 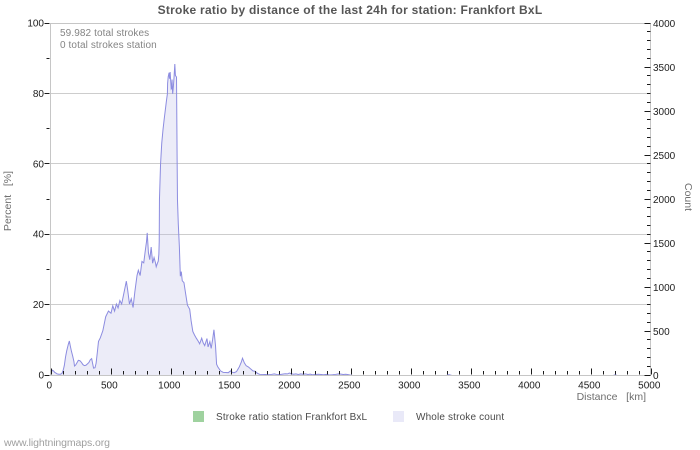 I want to click on annotation-total-strokes: 59.982 total strokes, so click(x=105, y=33).